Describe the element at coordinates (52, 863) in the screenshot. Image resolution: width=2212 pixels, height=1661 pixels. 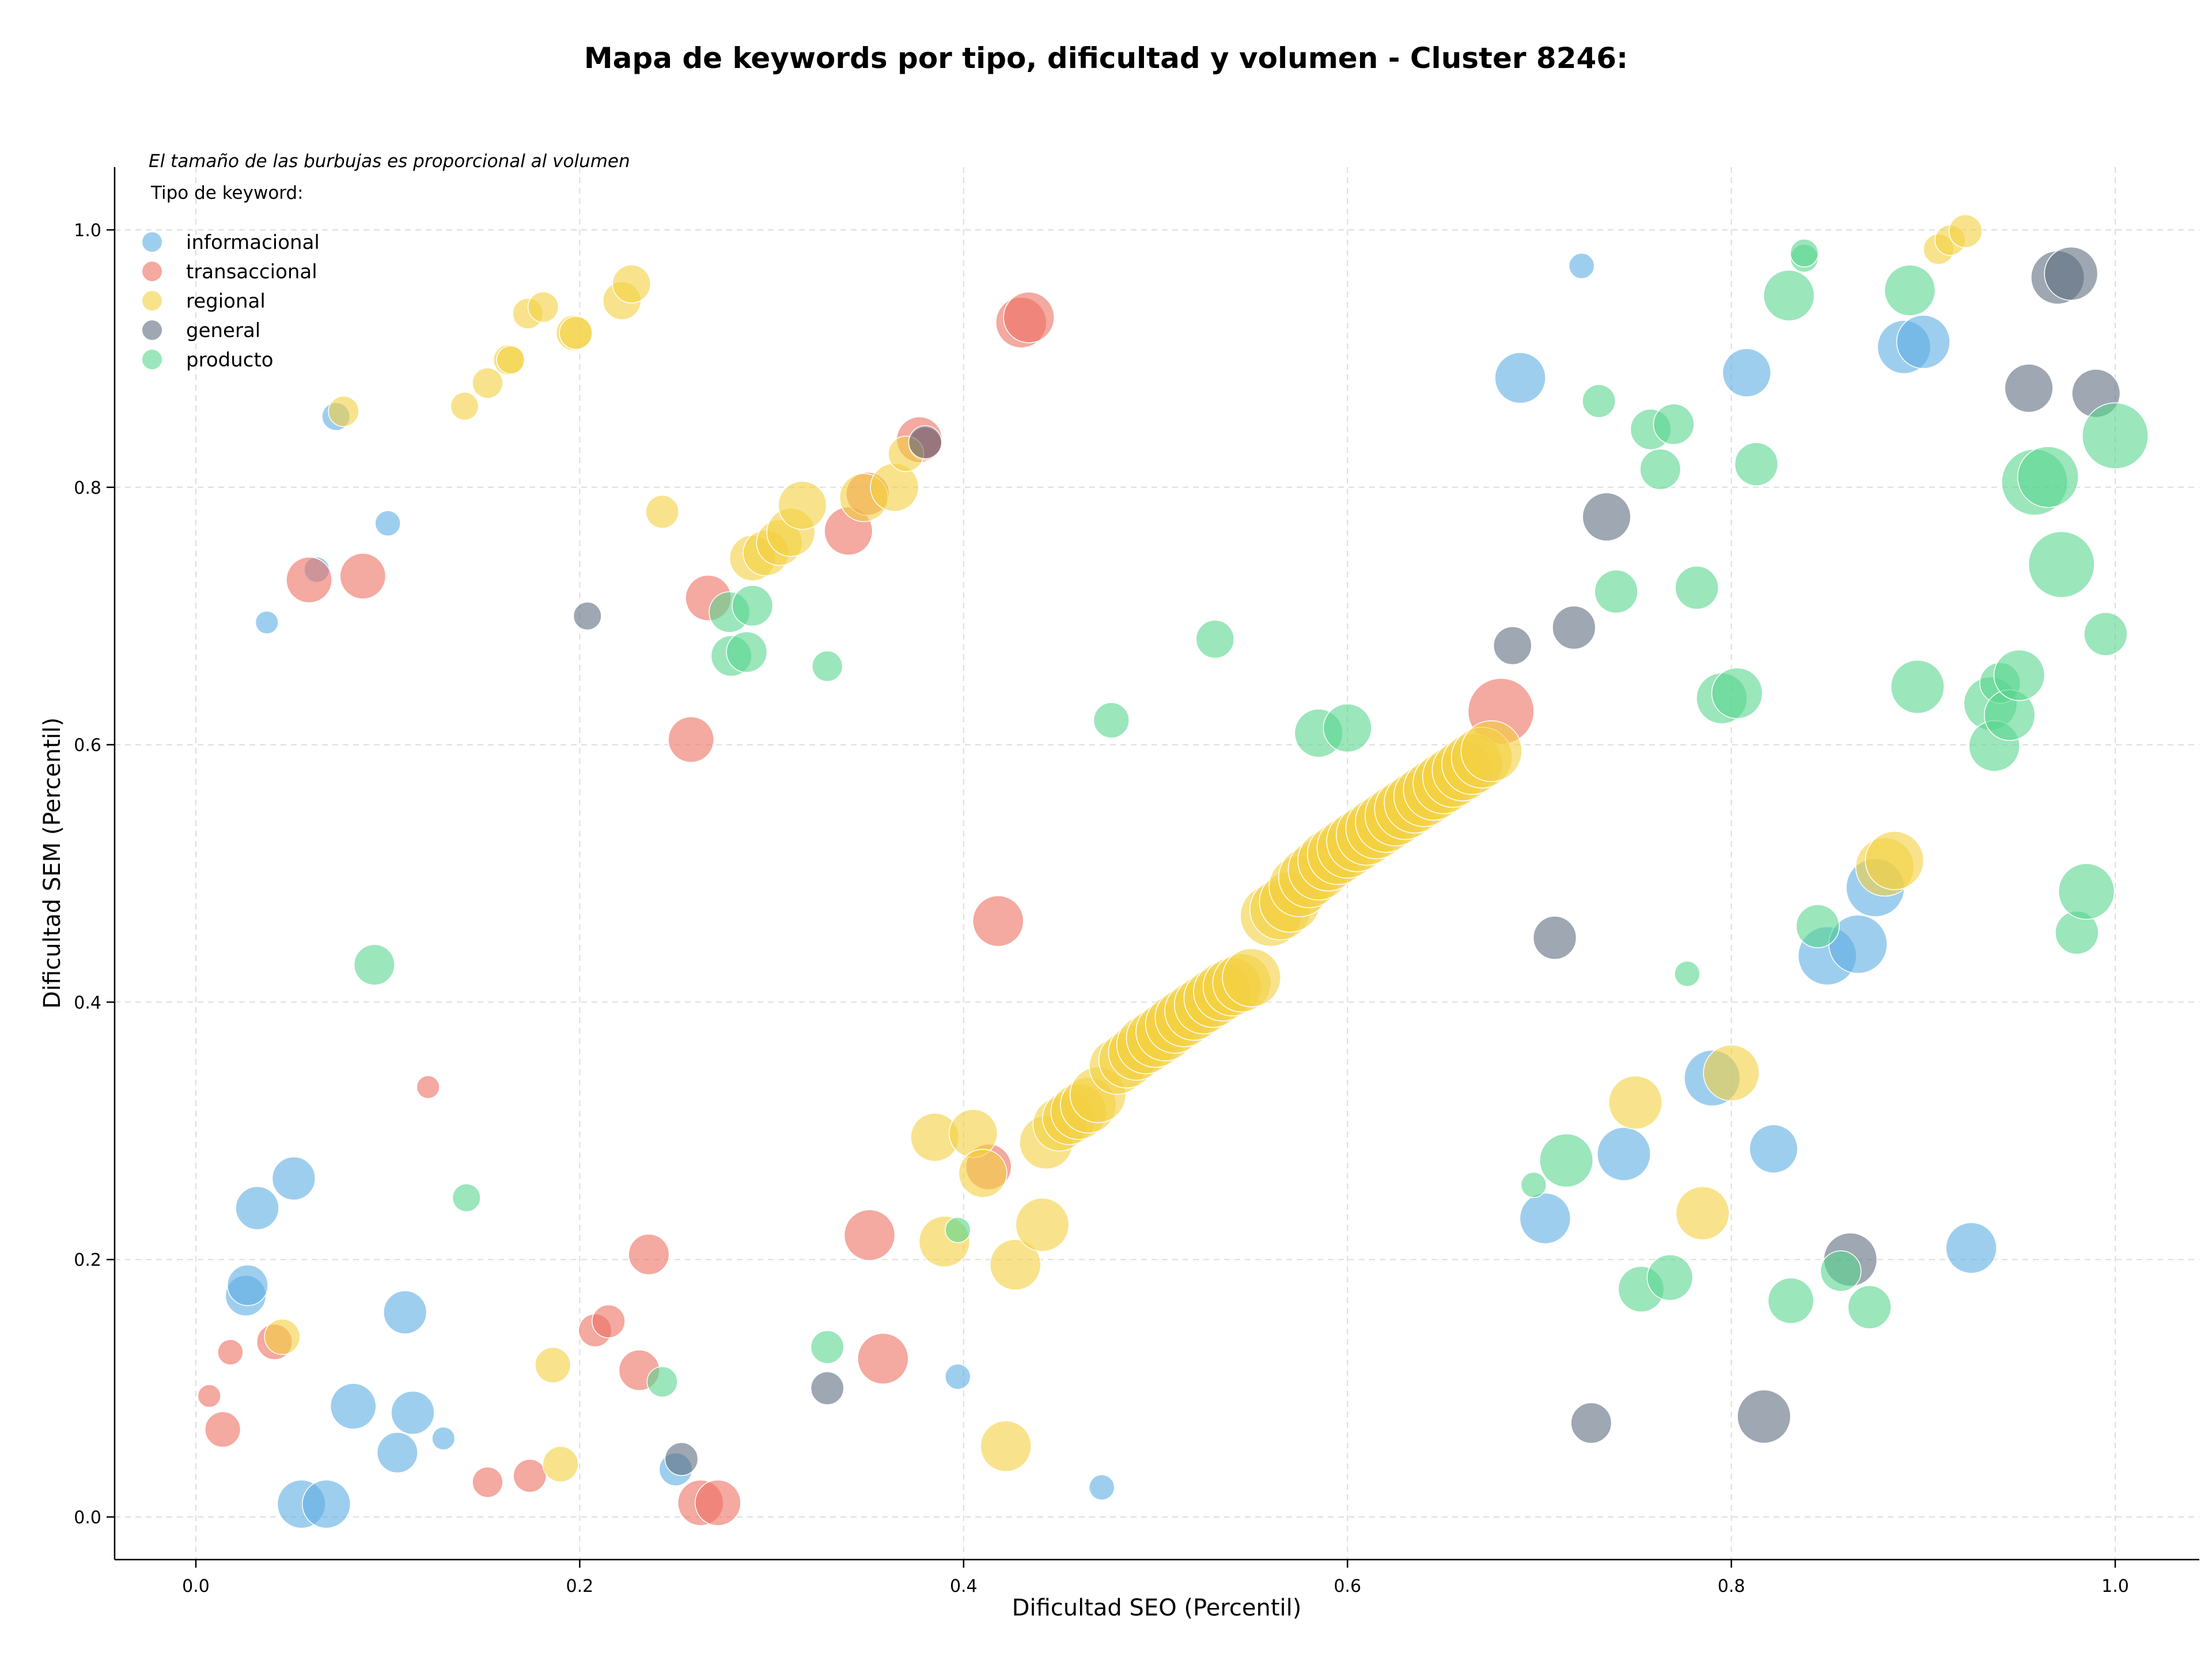
I see `y-axis-label: Dificultad SEM (Percentil)` at that location.